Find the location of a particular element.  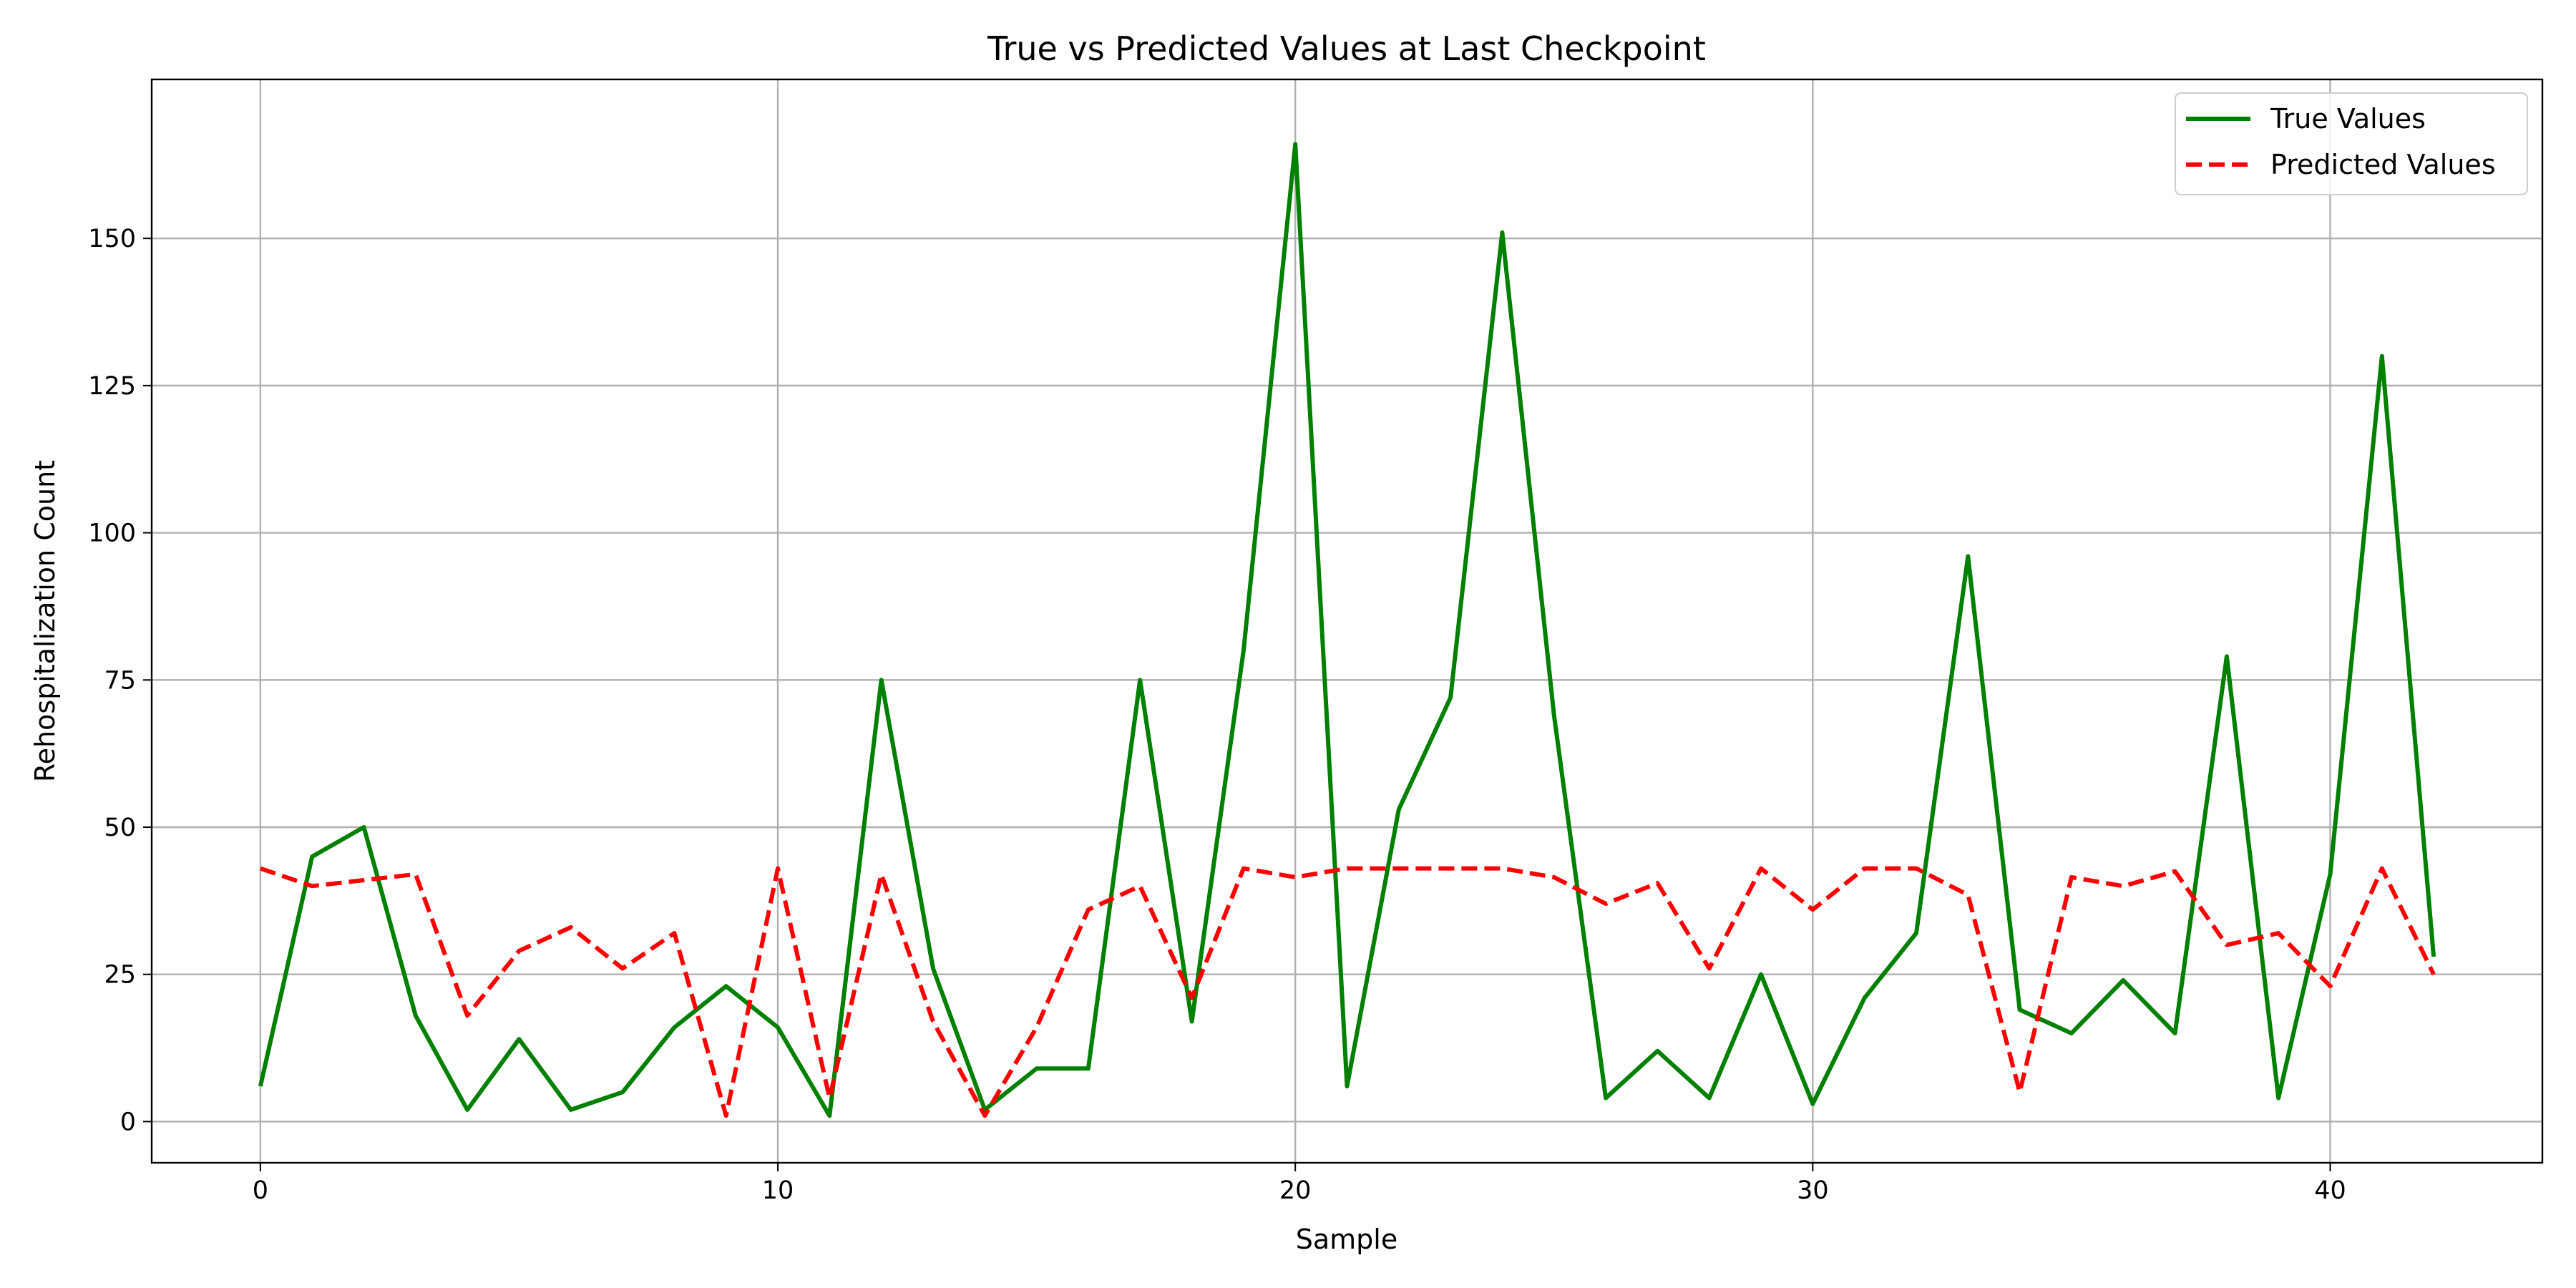

y-tick-label: 25 is located at coordinates (120, 975).